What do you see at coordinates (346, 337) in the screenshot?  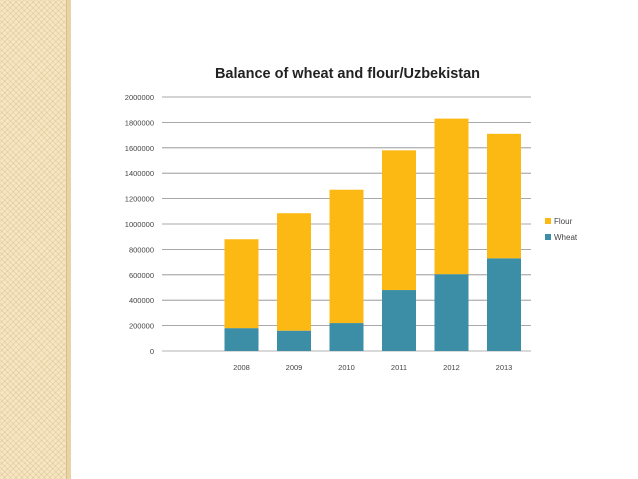 I see `bar-wheat-2010` at bounding box center [346, 337].